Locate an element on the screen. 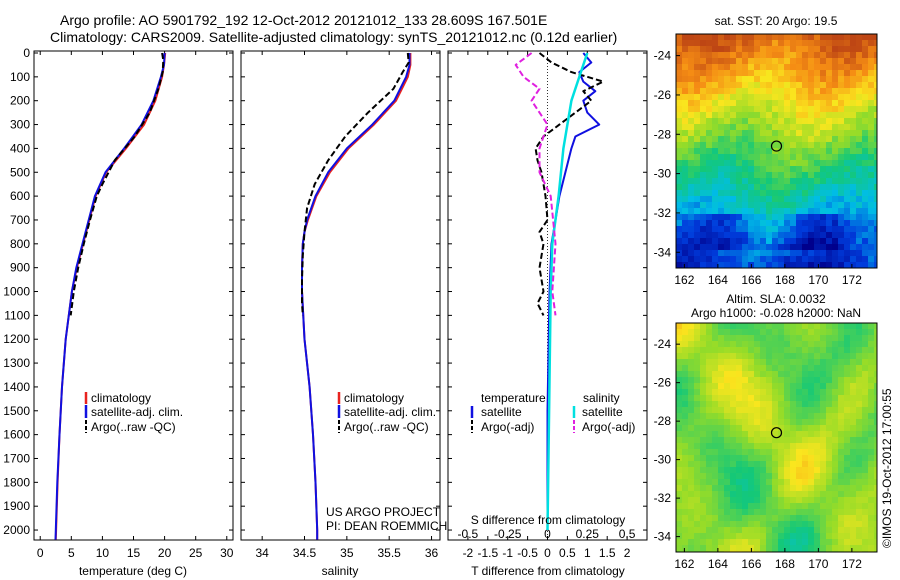 This screenshot has height=580, width=900. xtick2-label: -0.25 is located at coordinates (508, 534).